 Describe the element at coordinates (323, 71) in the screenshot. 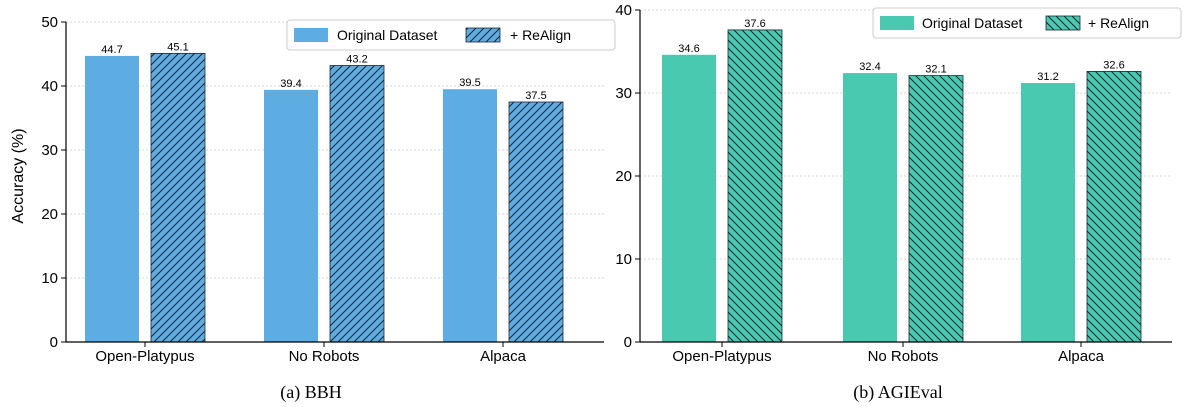

I see `bbh-data-labels: 44.7 45.1 39.4 43.2 39.5 37.5` at that location.